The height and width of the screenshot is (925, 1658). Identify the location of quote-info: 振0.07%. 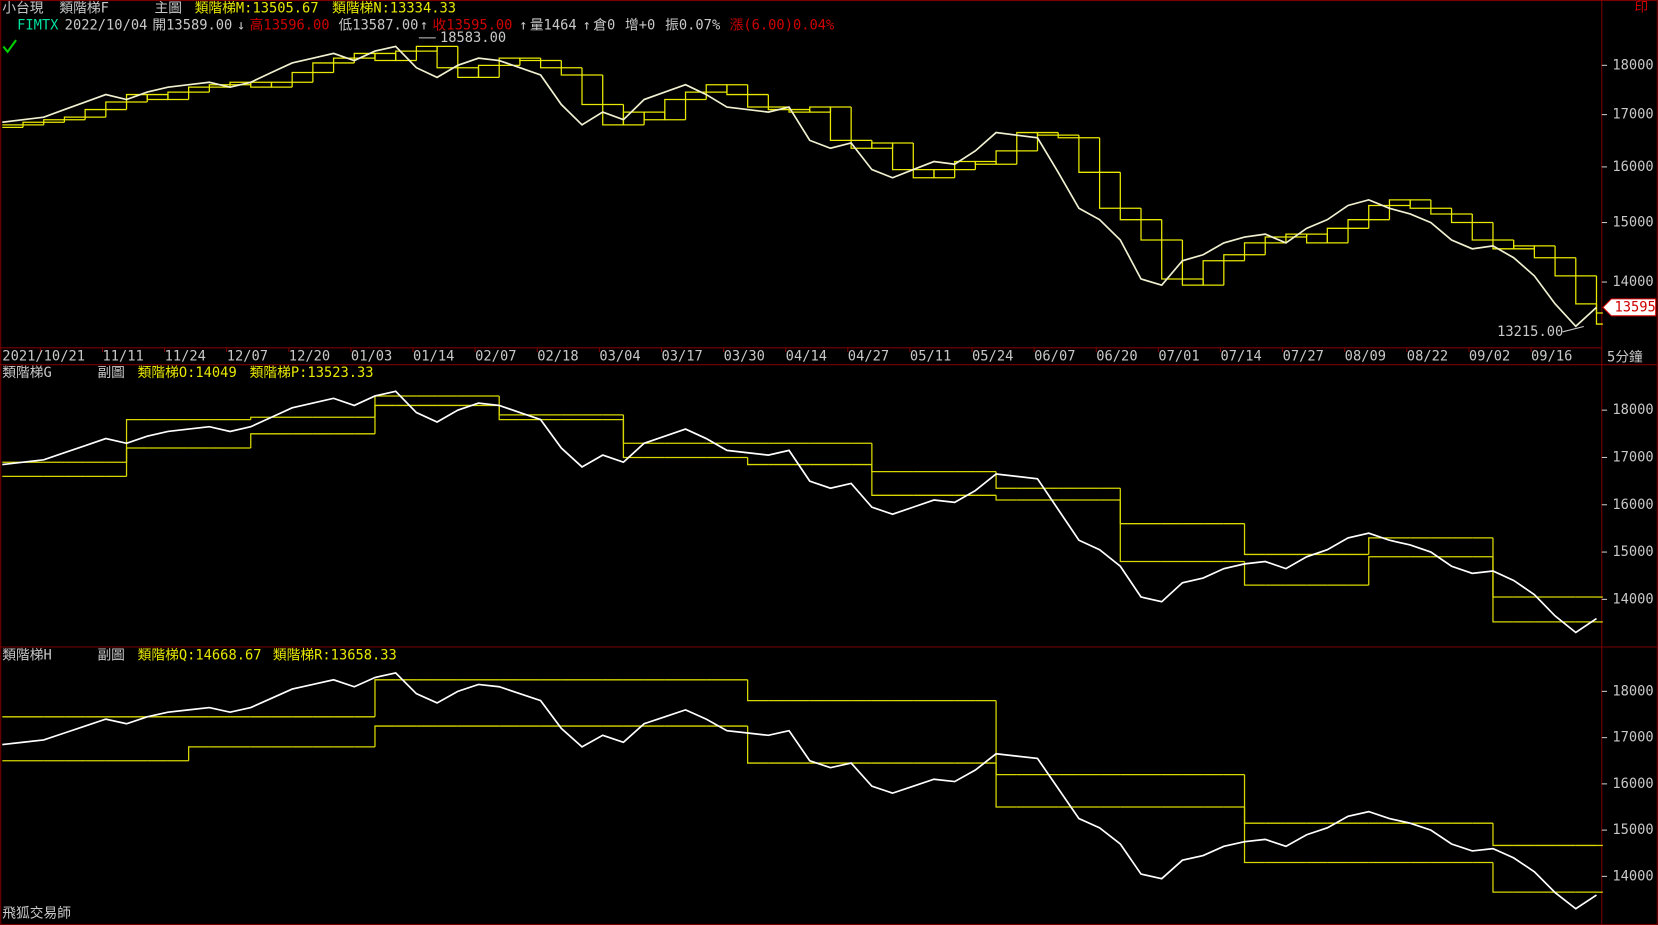
(693, 25).